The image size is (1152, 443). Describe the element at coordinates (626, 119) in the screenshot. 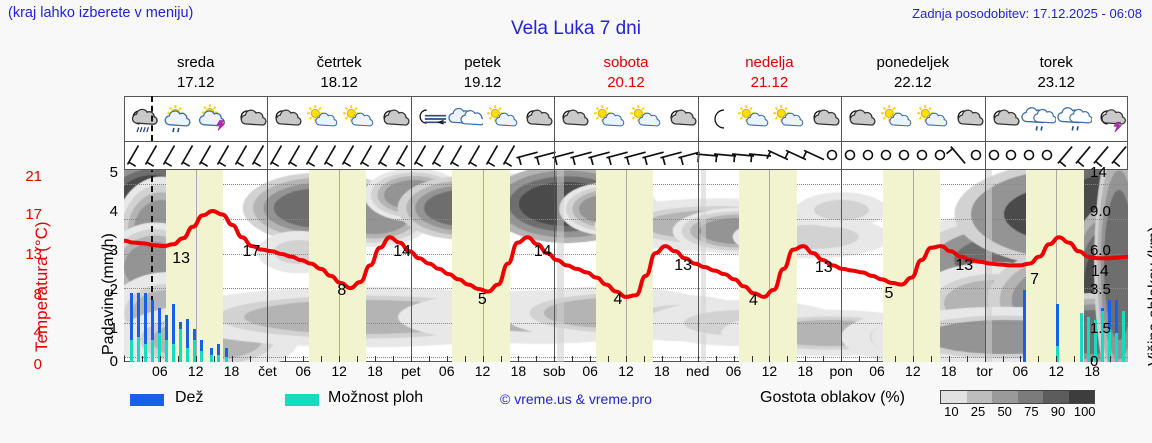

I see `weather-icon-row` at that location.